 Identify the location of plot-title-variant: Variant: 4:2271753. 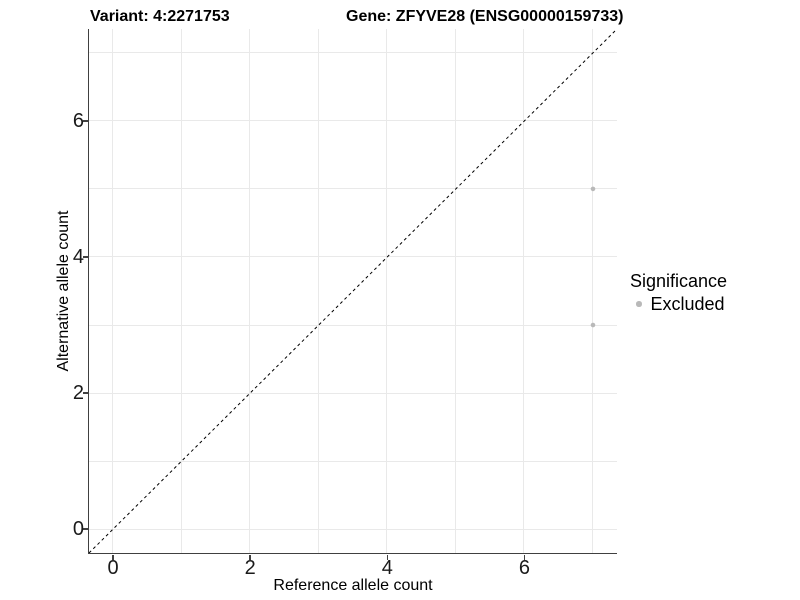
(160, 16).